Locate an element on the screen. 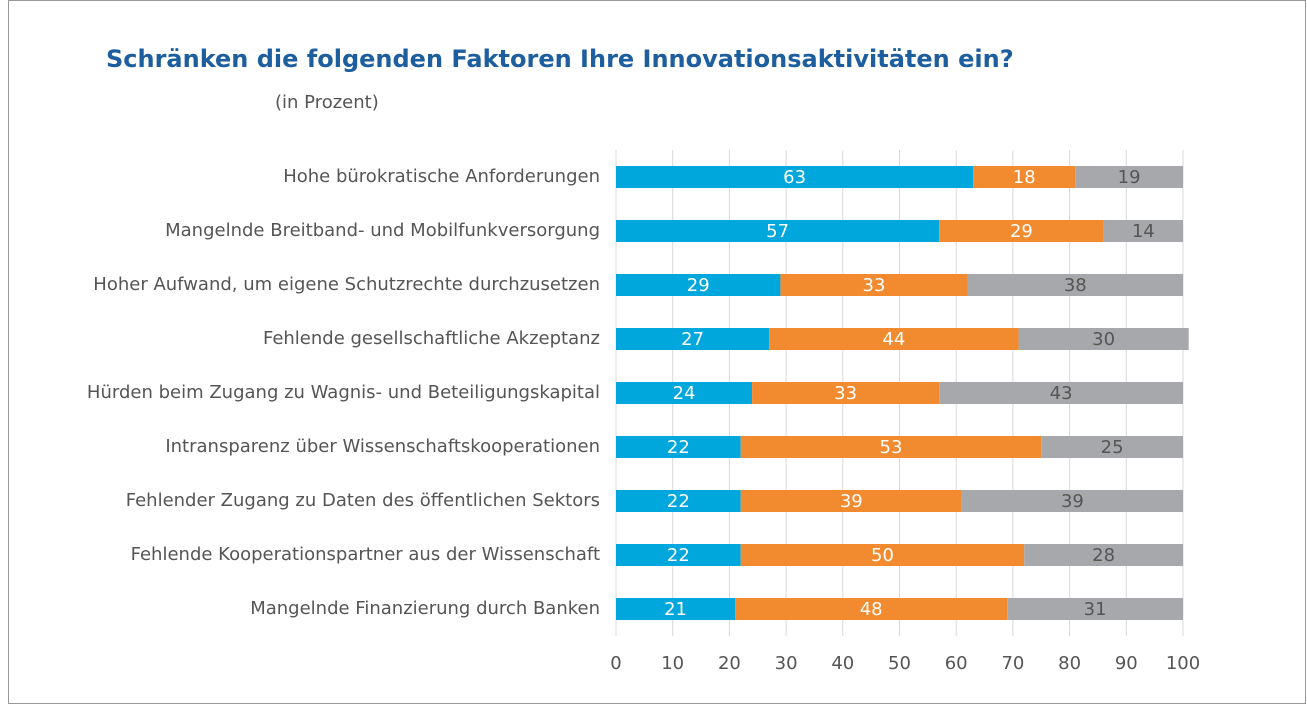 This screenshot has height=704, width=1307. value-label: 53 is located at coordinates (891, 447).